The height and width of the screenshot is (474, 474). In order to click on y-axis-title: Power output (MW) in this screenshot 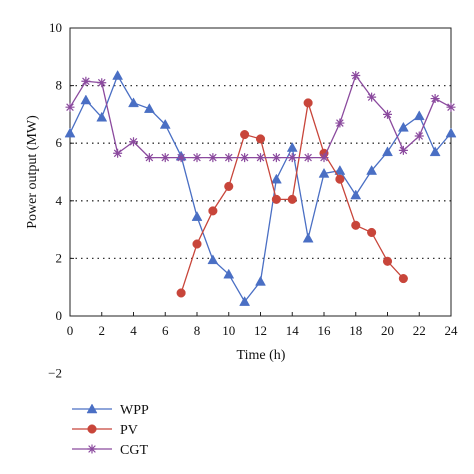, I will do `click(32, 172)`.